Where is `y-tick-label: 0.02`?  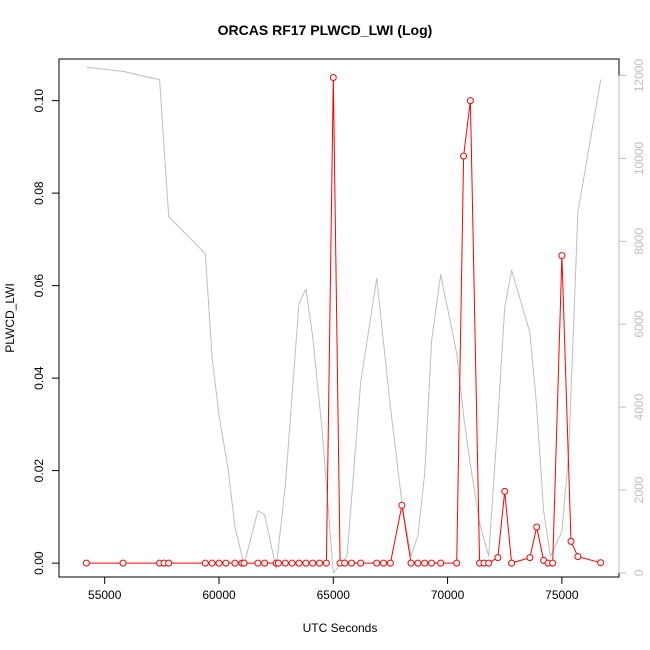 y-tick-label: 0.02 is located at coordinates (39, 471).